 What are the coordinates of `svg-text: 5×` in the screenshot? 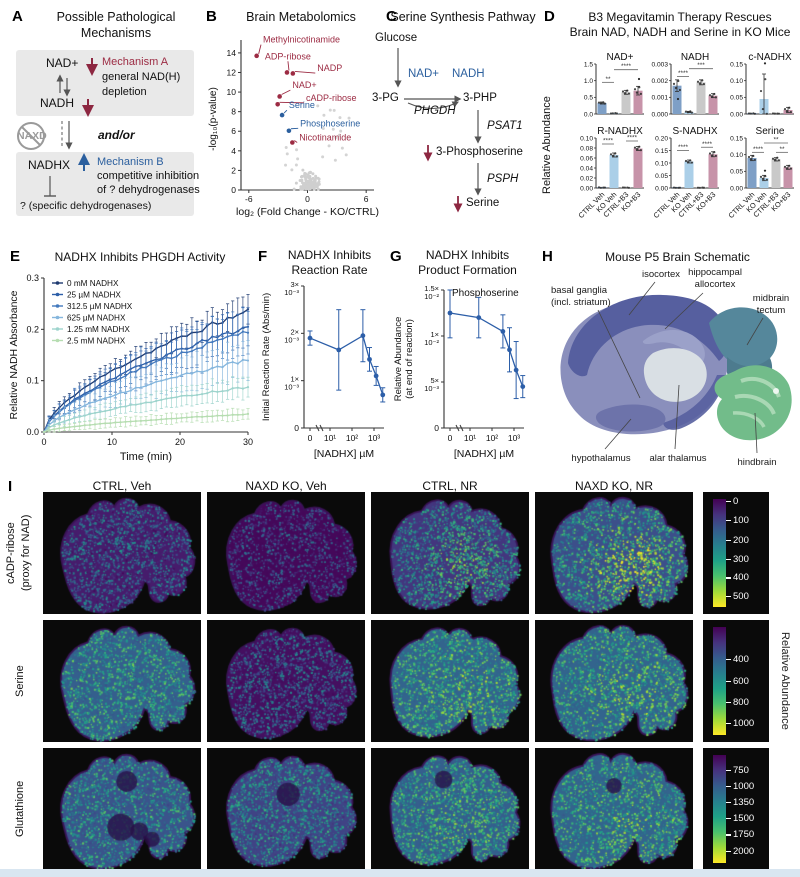 It's located at (434, 380).